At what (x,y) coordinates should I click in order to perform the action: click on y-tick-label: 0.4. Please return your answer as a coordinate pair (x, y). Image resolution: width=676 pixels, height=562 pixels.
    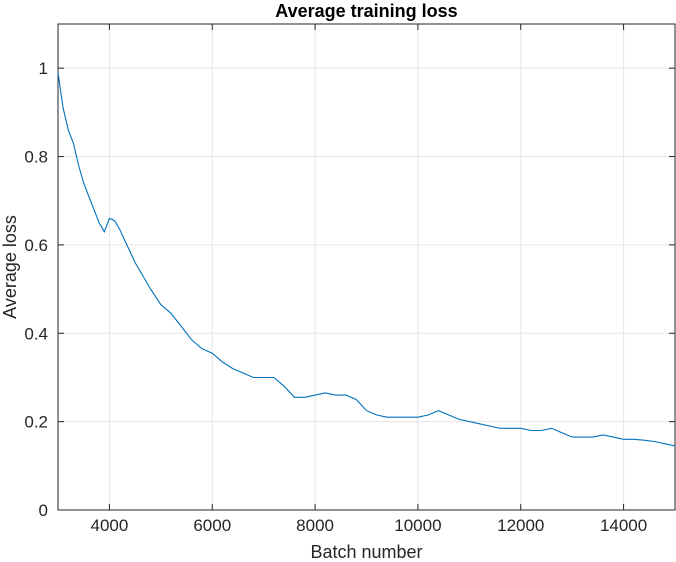
    Looking at the image, I should click on (36, 333).